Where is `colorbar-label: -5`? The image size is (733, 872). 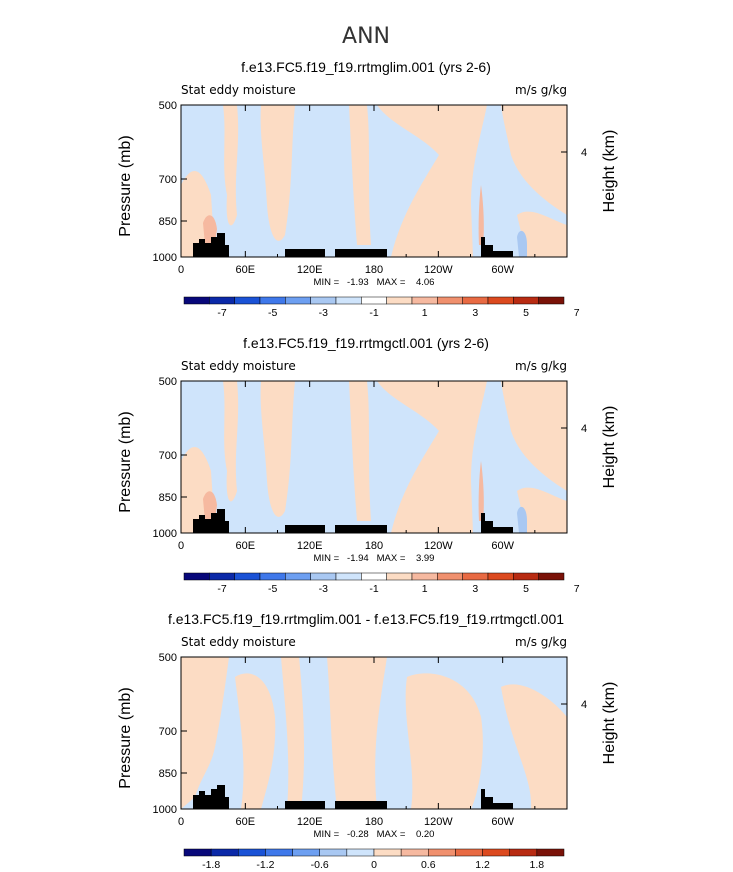
colorbar-label: -5 is located at coordinates (272, 589).